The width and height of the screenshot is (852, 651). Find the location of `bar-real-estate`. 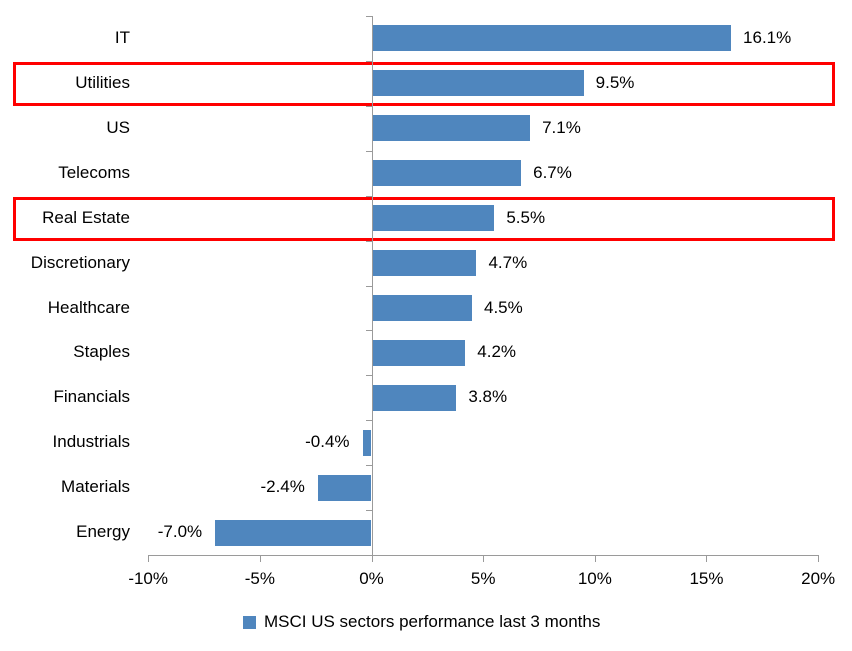

bar-real-estate is located at coordinates (433, 218).